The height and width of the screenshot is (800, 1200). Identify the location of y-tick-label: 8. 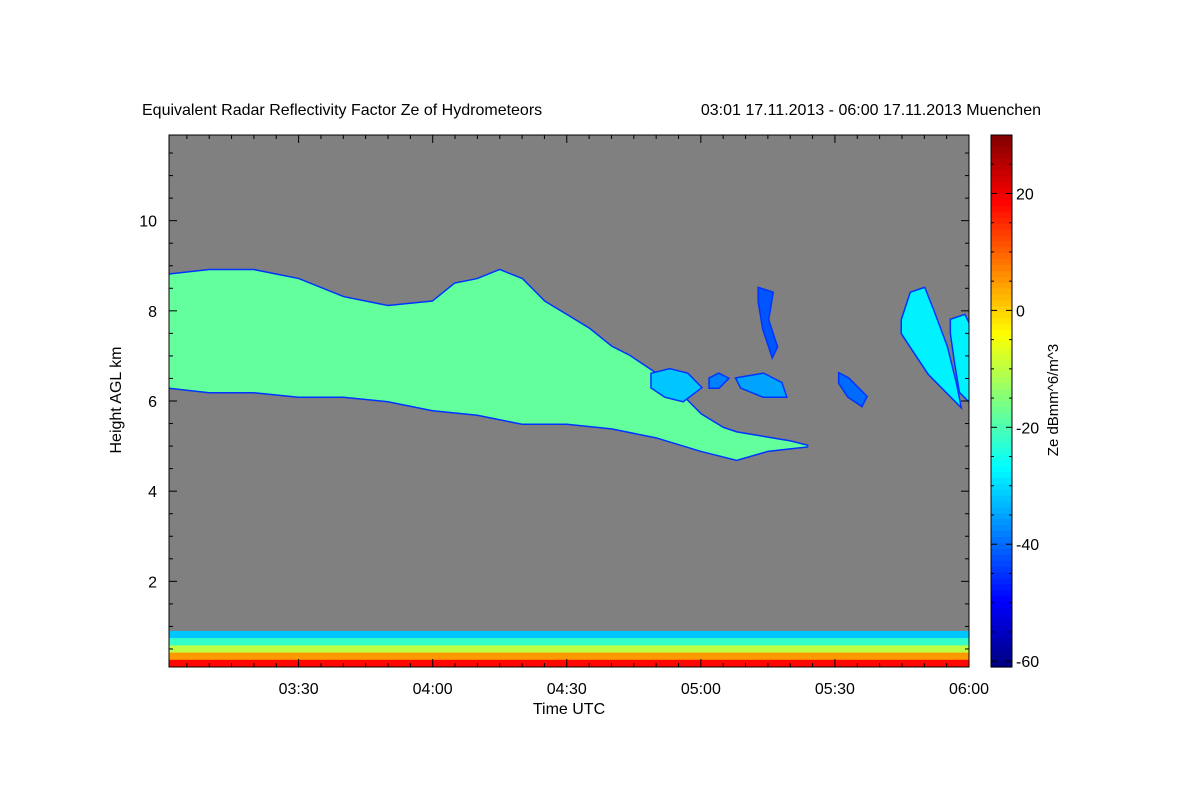
(152, 312).